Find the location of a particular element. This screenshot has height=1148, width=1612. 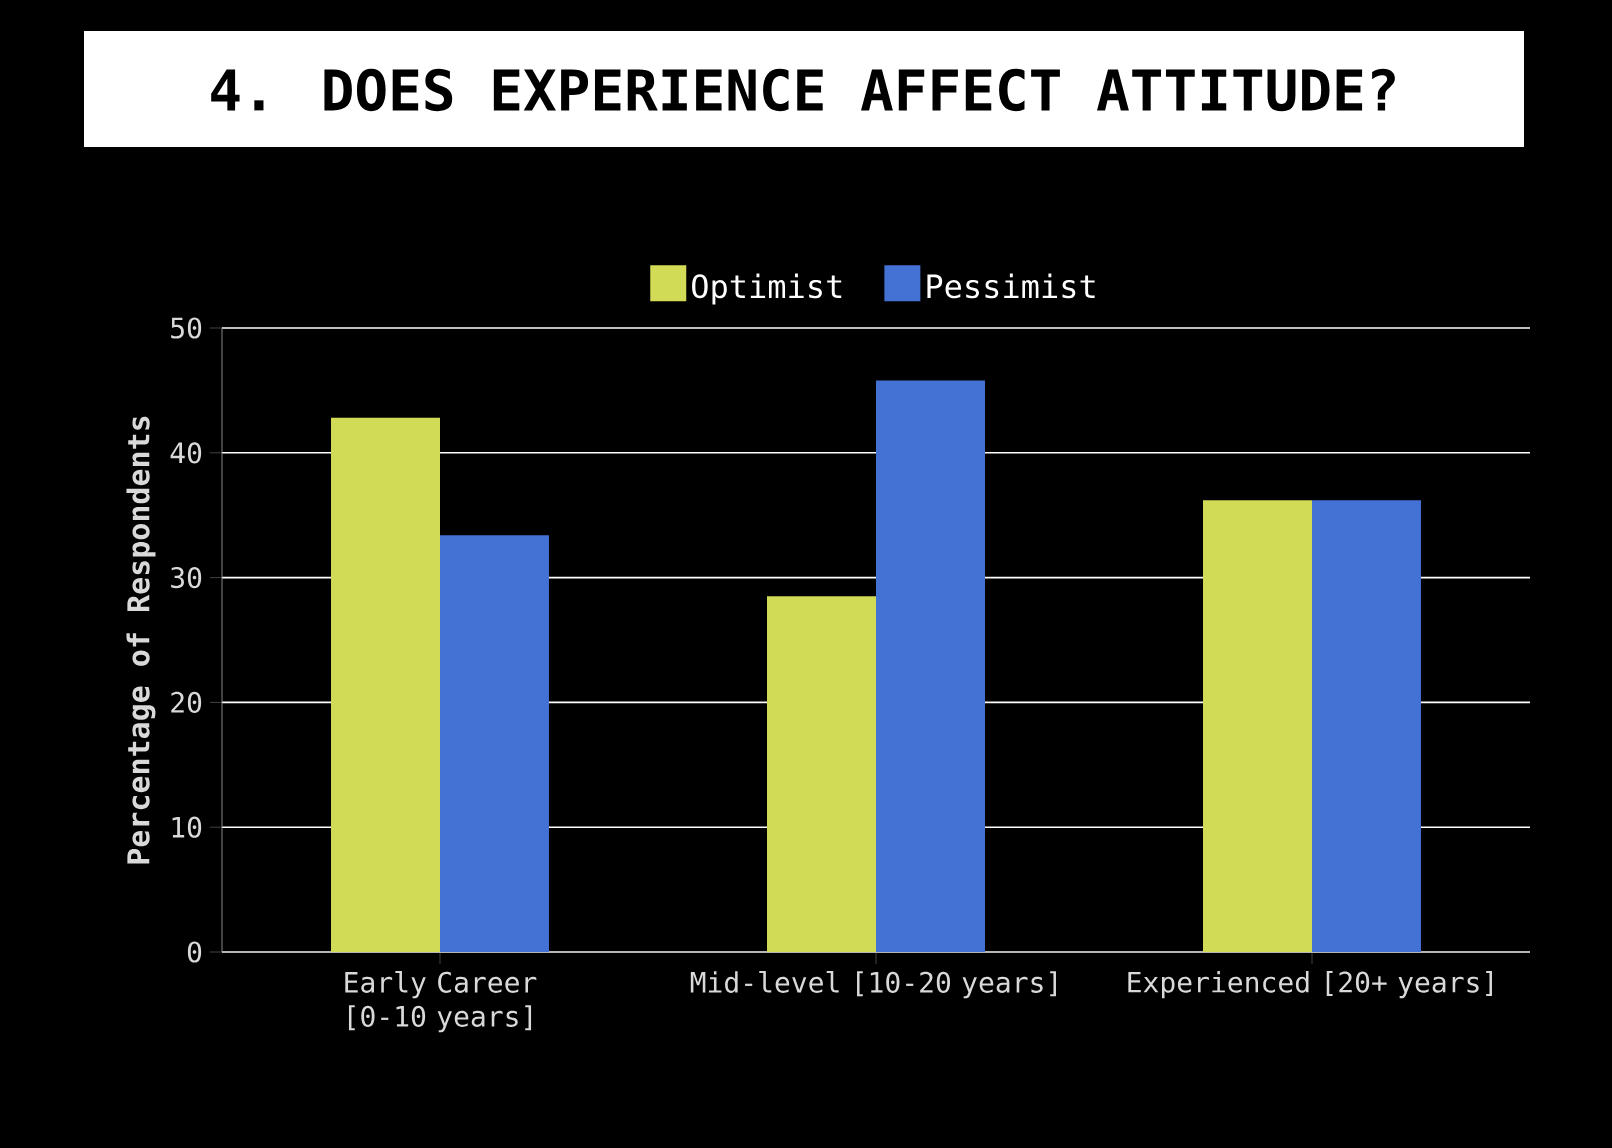

y-tick-label: 40 is located at coordinates (186, 453).